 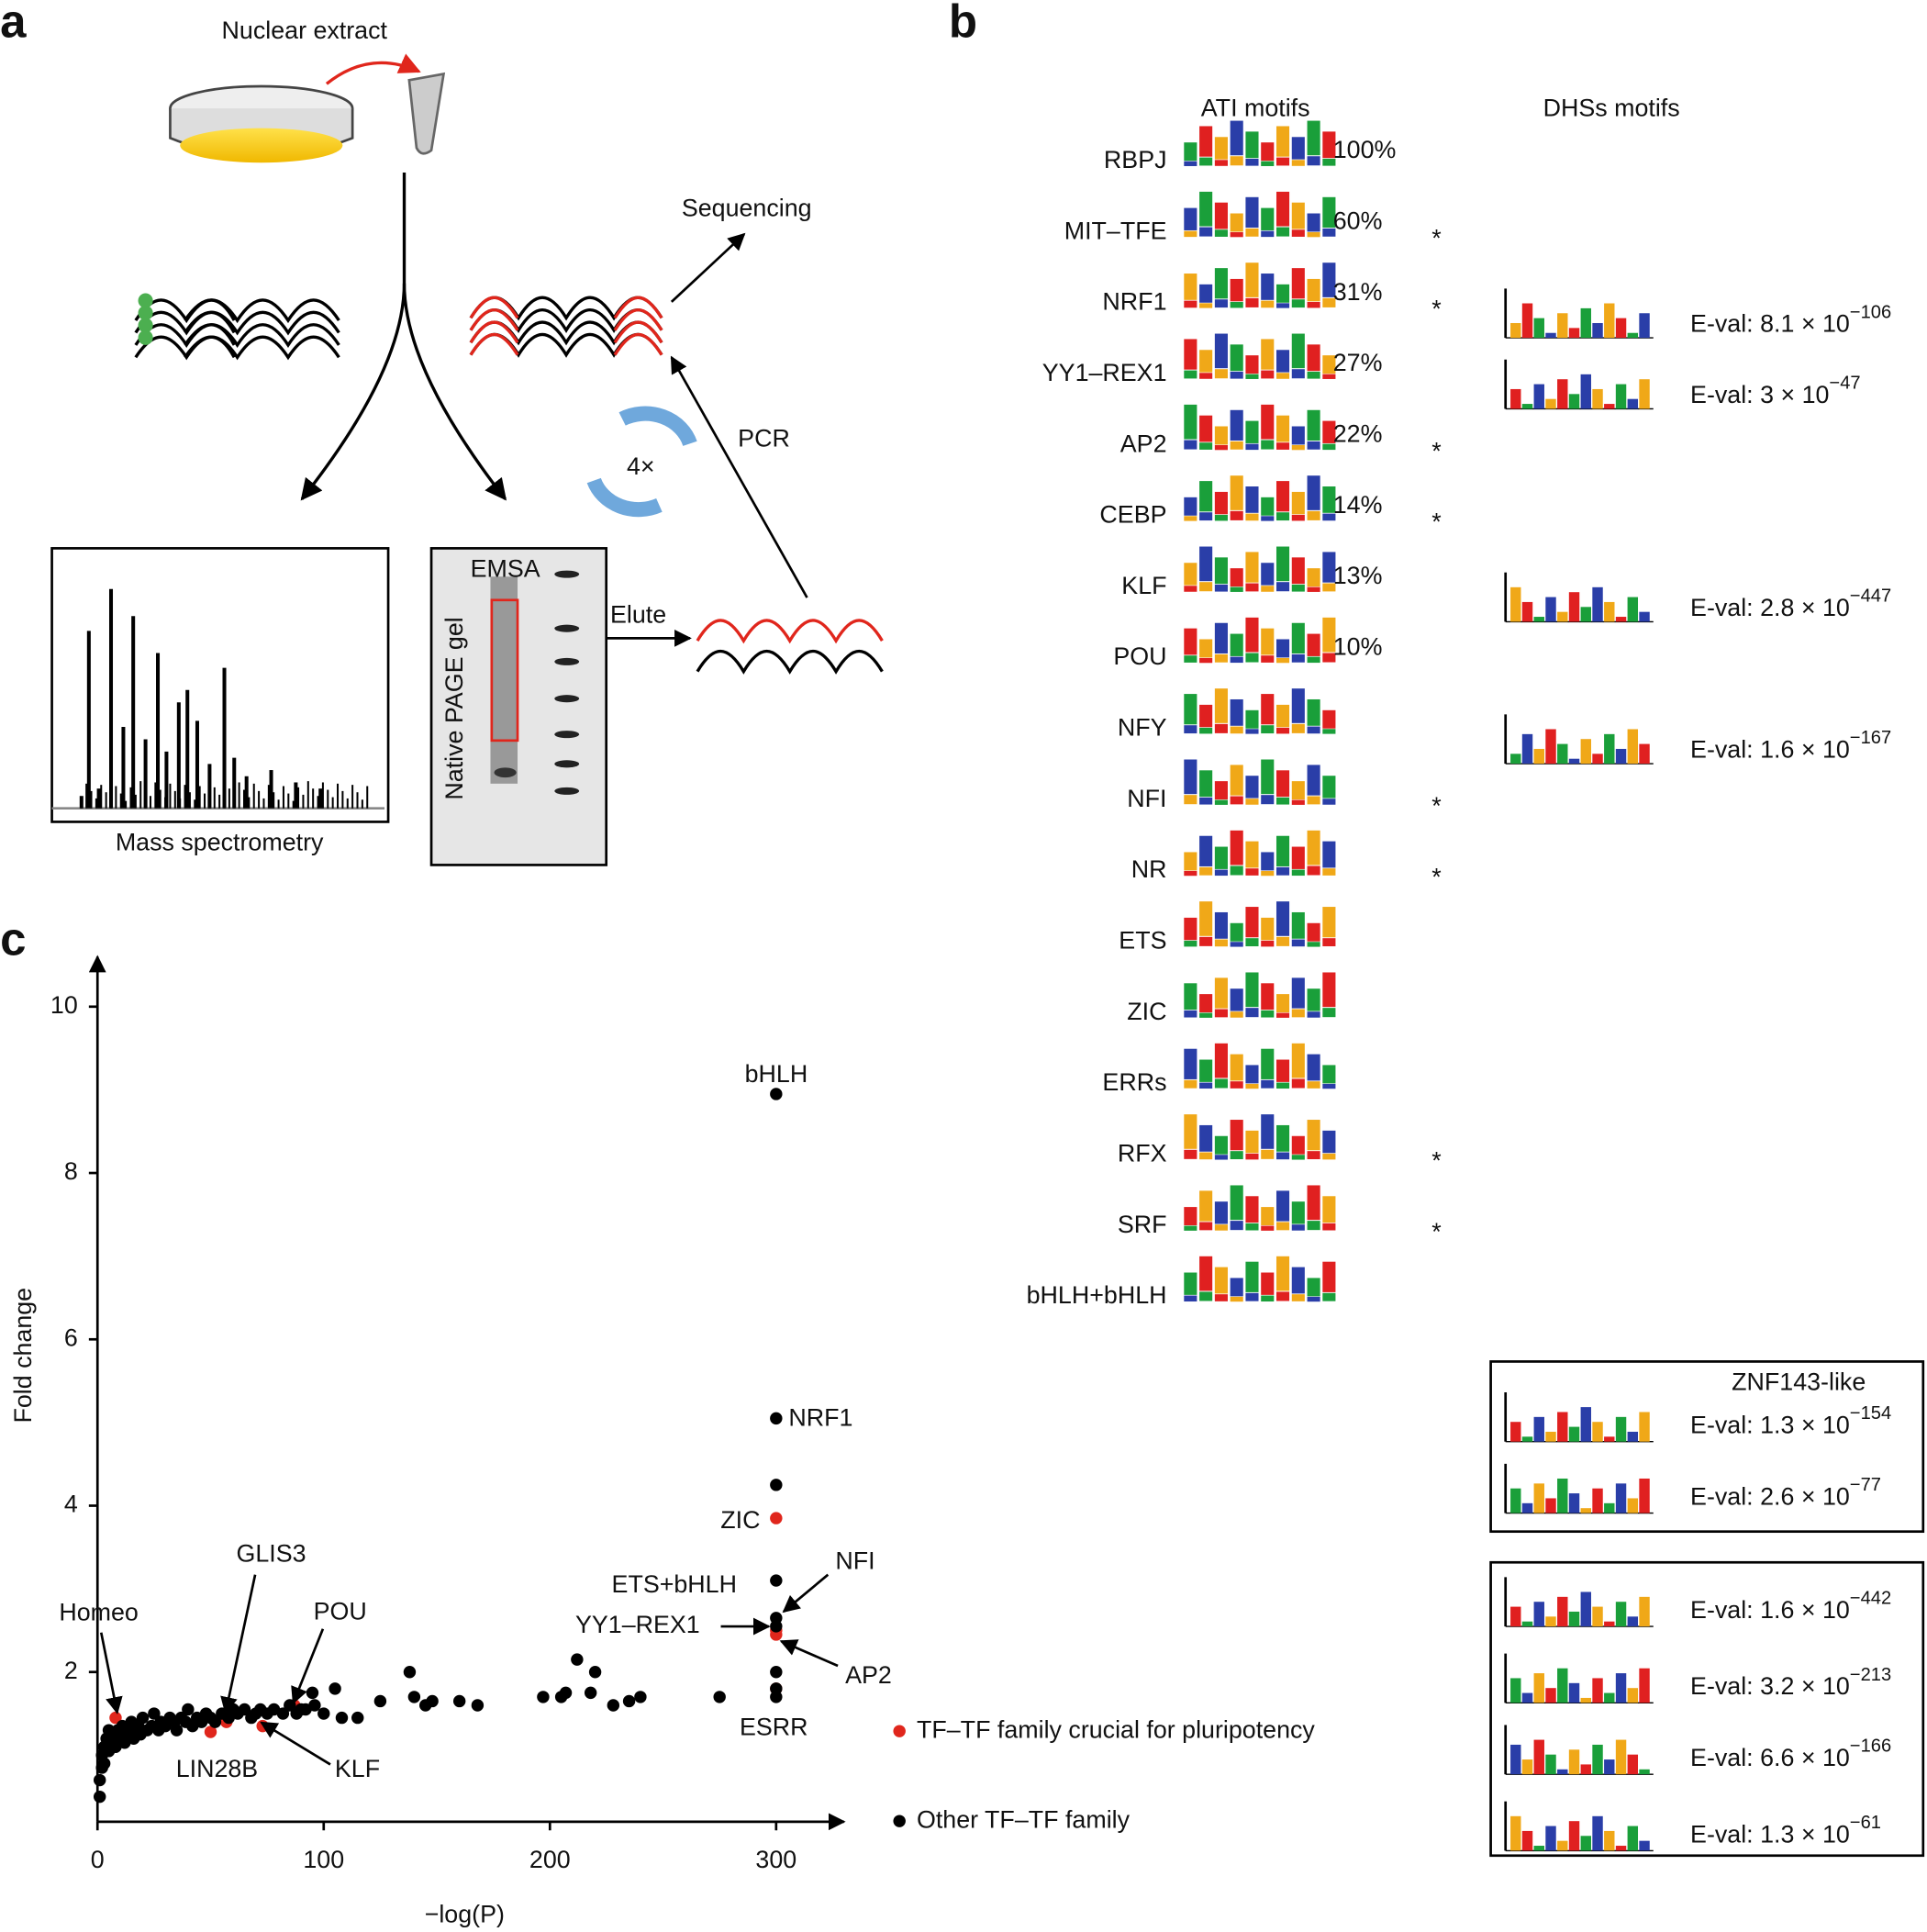 I want to click on e-value-text: E-val: 2.6 × 10, so click(x=1770, y=1497).